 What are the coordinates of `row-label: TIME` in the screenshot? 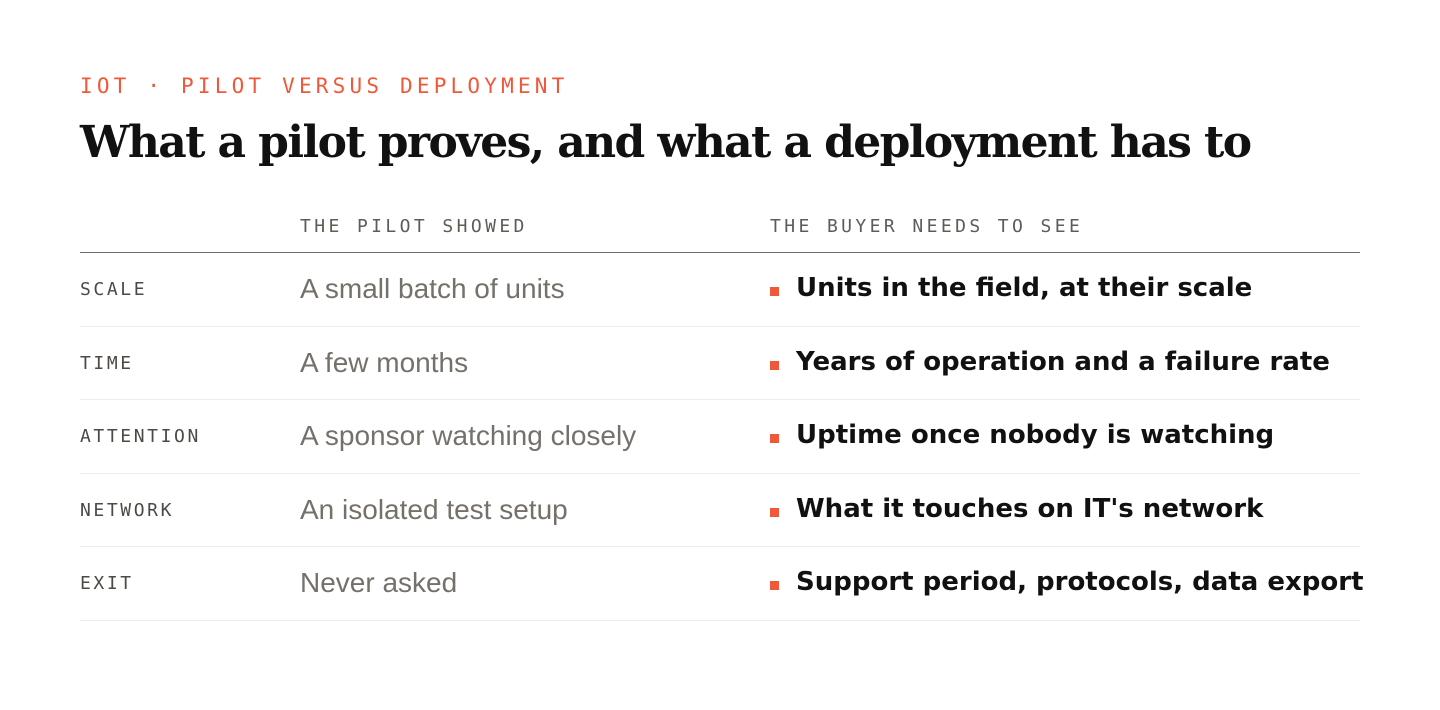 It's located at (107, 363).